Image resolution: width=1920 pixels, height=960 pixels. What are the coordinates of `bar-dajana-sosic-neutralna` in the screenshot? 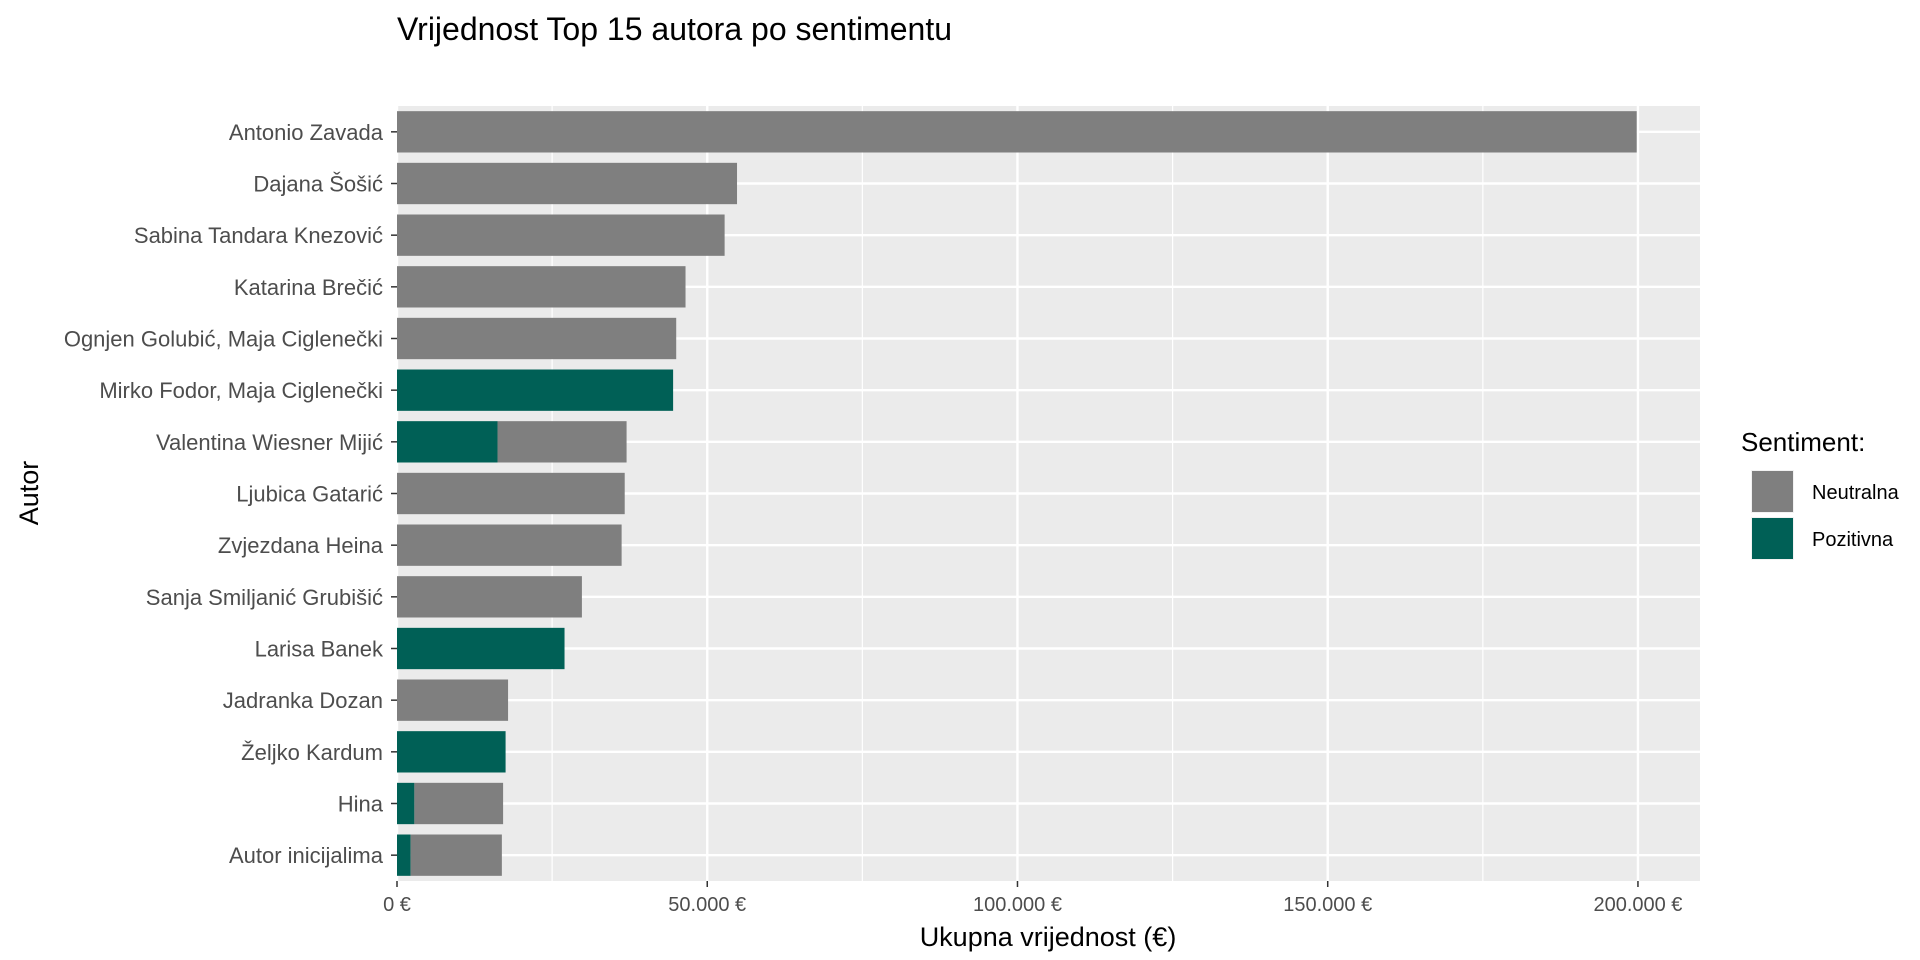 It's located at (567, 183).